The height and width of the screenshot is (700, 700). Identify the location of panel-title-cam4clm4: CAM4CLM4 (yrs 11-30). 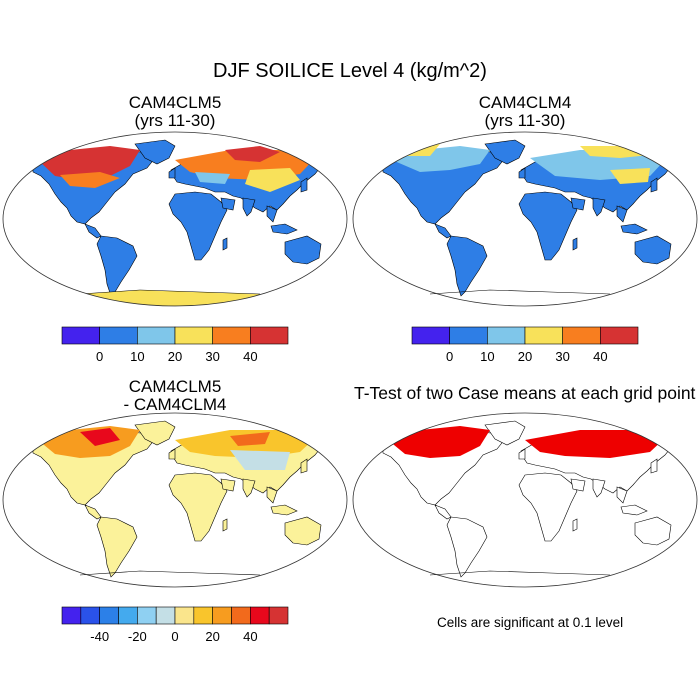
(525, 112).